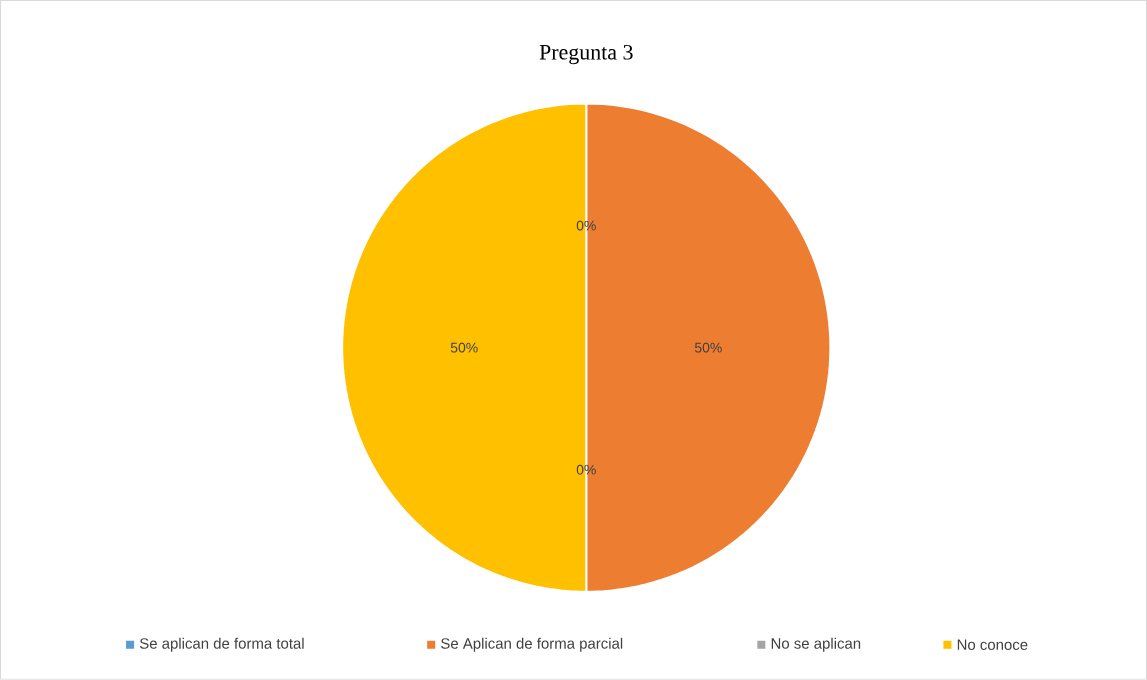 The image size is (1147, 680). I want to click on legend-label: Se Aplican de forma parcial, so click(532, 644).